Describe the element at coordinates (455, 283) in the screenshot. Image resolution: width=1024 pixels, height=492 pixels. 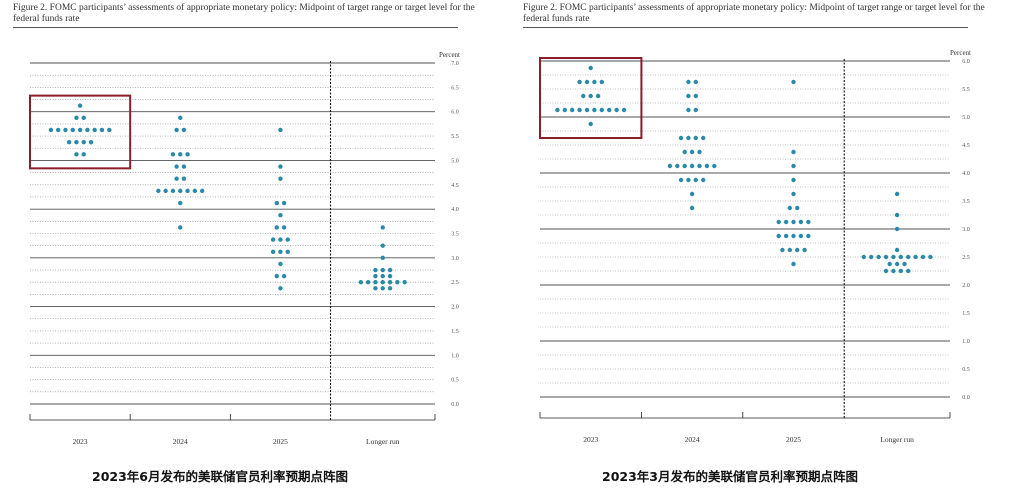
I see `y-tick-label: 2.5` at that location.